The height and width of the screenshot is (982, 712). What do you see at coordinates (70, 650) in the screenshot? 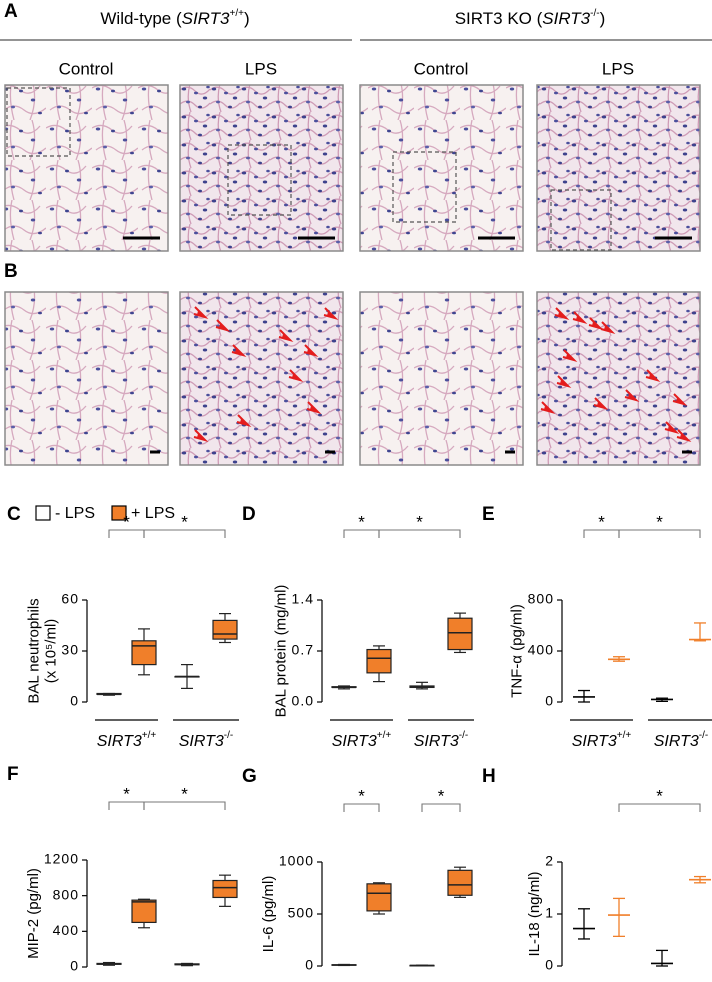
I see `y-tick-label: 30` at bounding box center [70, 650].